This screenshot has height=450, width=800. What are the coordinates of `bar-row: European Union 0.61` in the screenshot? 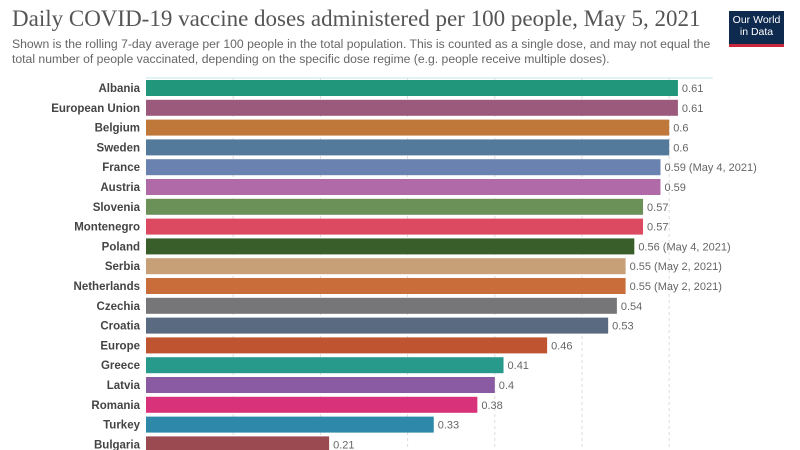 It's located at (377, 107).